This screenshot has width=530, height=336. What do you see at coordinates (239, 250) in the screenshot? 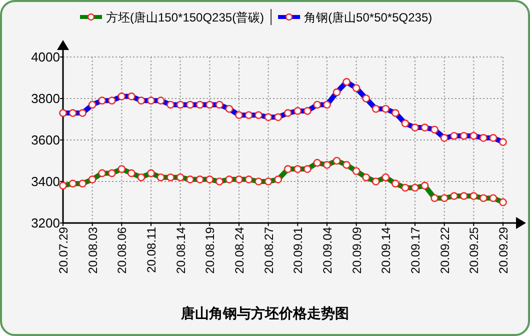
I see `x-tick-label: 20.08.24` at bounding box center [239, 250].